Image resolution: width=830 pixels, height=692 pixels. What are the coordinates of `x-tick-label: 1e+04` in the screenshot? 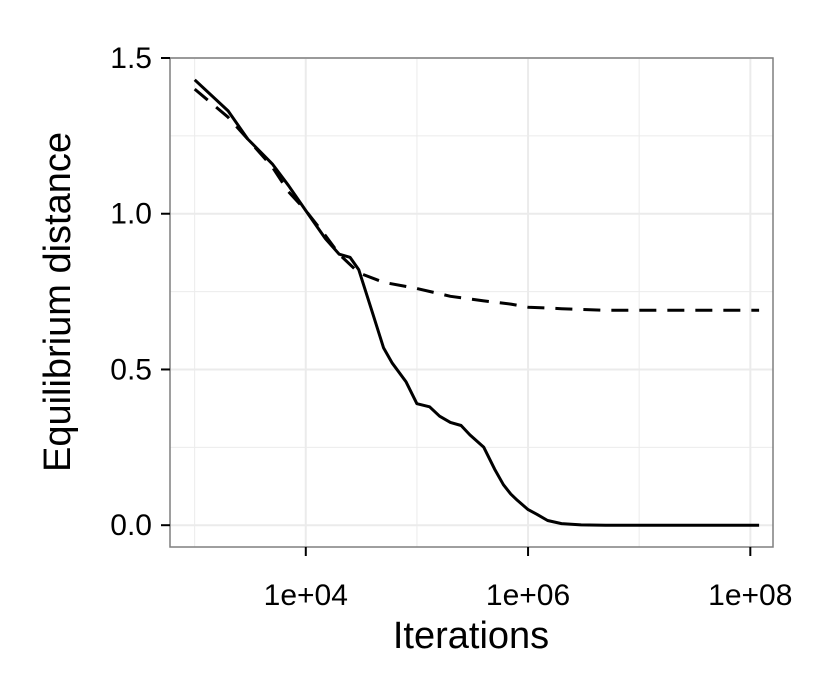 It's located at (306, 595).